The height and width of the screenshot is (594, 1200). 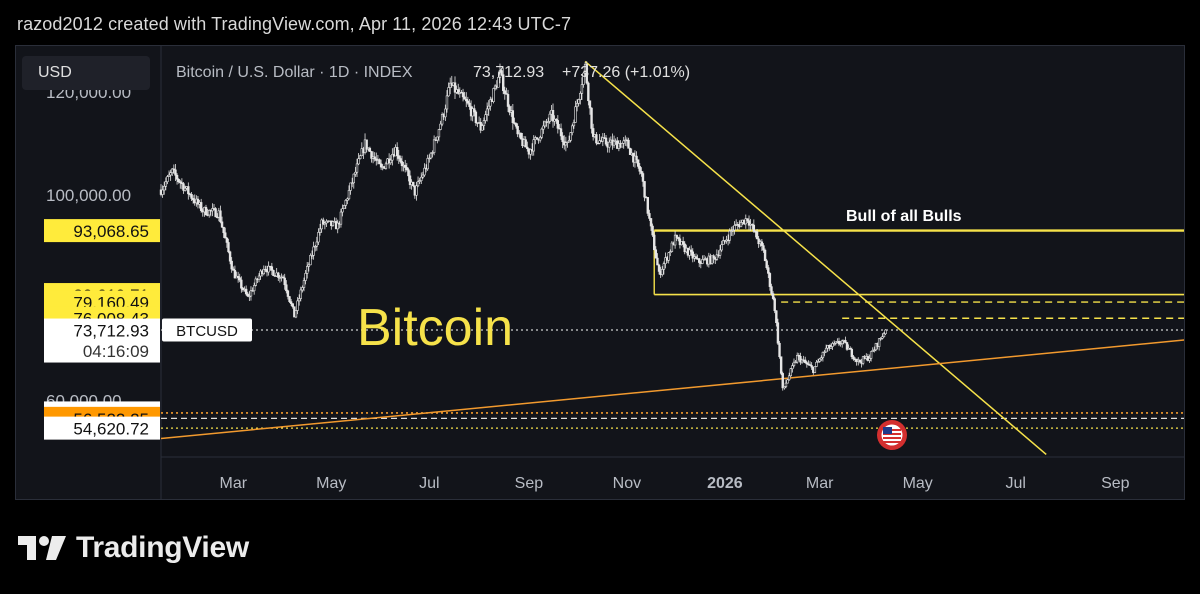 I want to click on currency-button: USD, so click(x=86, y=73).